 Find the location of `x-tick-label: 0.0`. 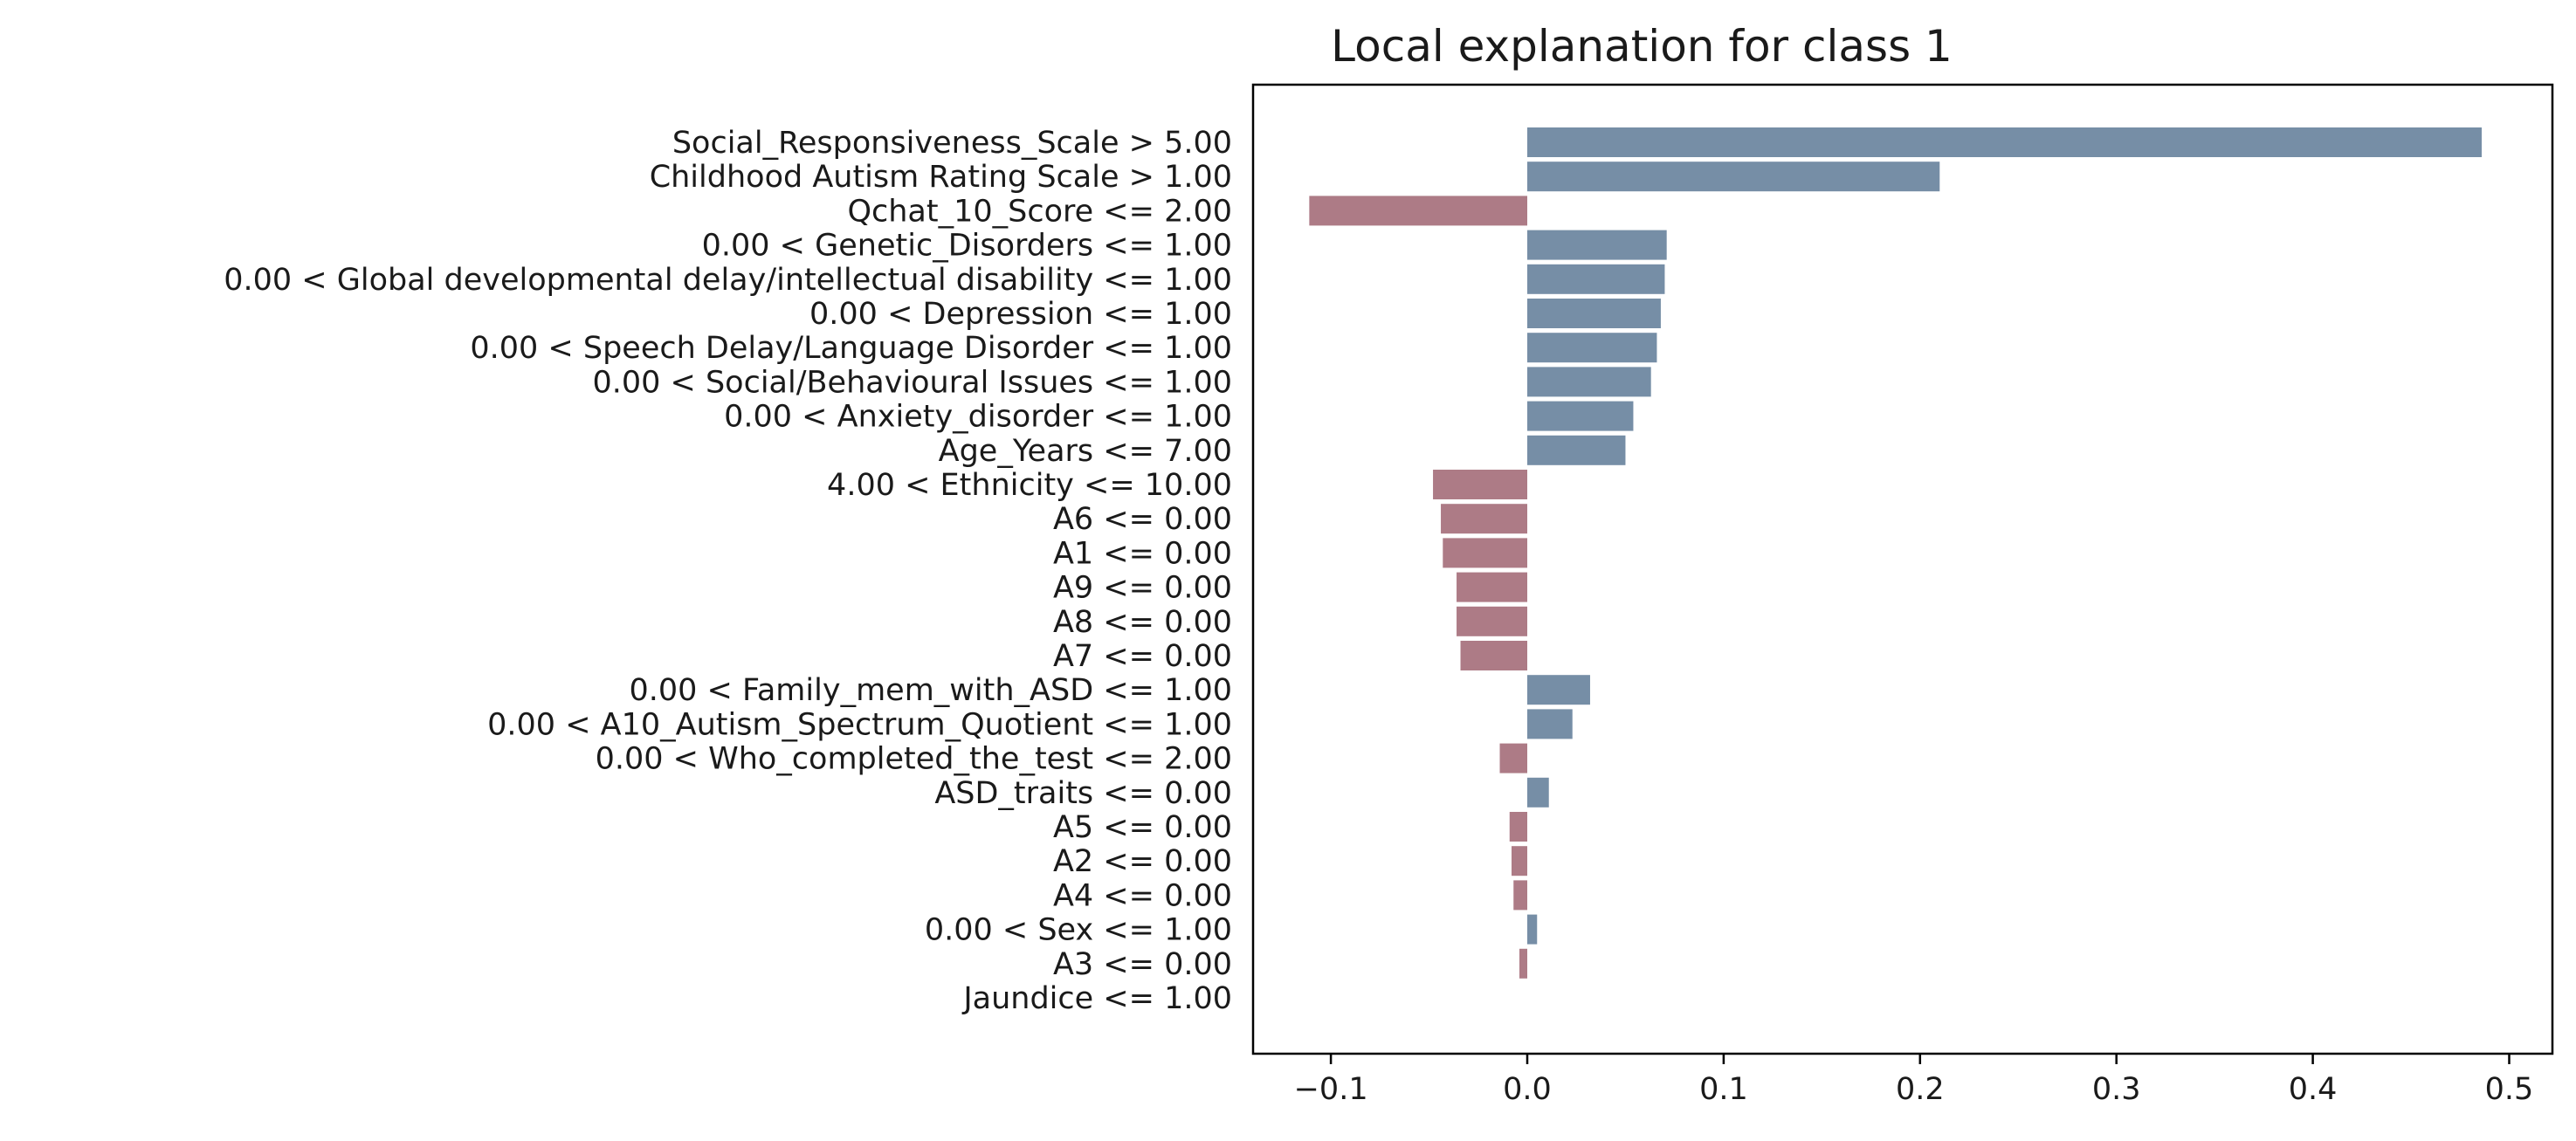

x-tick-label: 0.0 is located at coordinates (1527, 1089).